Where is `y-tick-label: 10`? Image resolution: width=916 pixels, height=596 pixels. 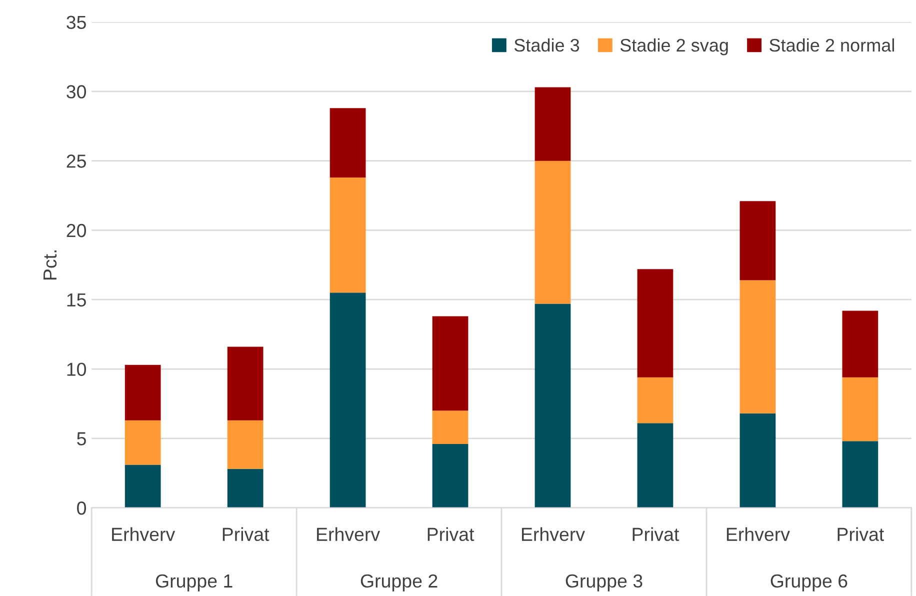
y-tick-label: 10 is located at coordinates (76, 369).